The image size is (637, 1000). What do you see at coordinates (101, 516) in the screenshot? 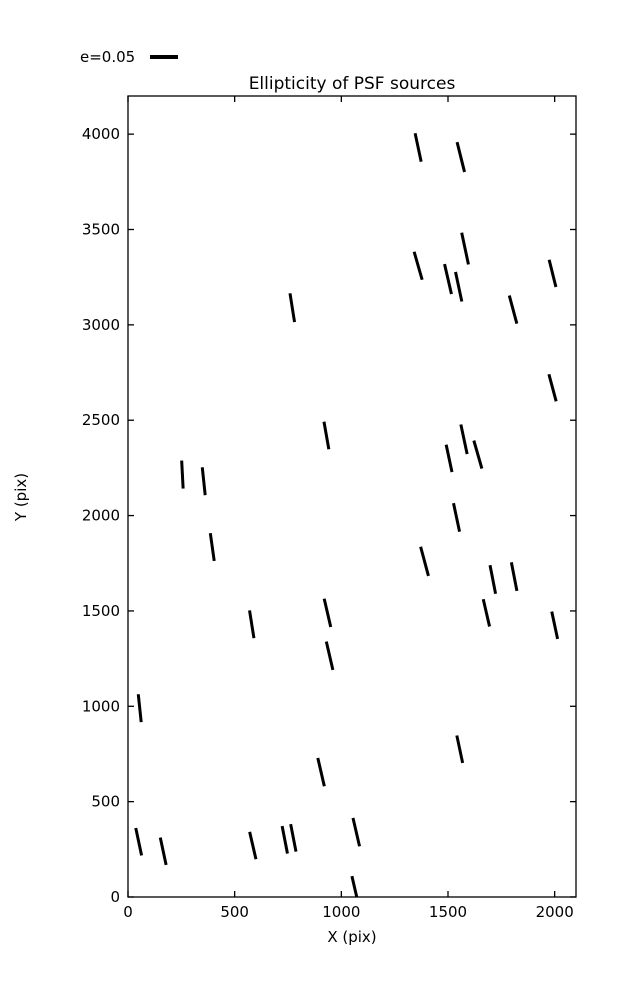
I see `y-tick-label: 2000` at bounding box center [101, 516].